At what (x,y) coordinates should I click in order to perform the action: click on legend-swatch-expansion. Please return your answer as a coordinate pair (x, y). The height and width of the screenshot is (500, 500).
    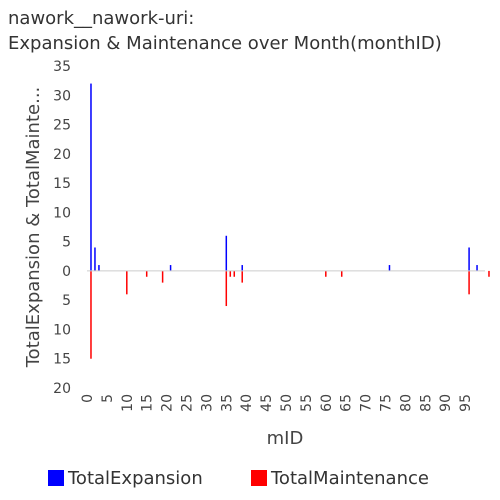
    Looking at the image, I should click on (56, 478).